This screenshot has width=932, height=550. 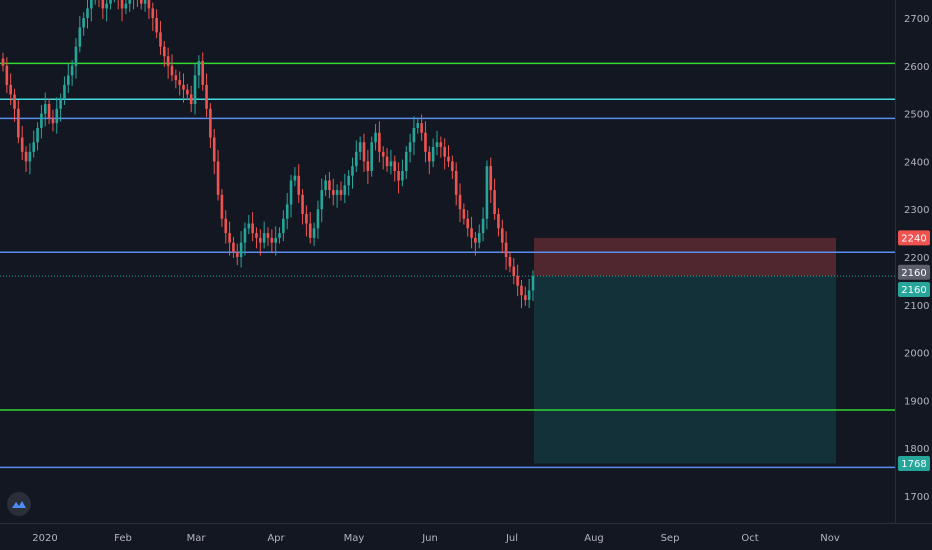 I want to click on price-tick-label: 2400, so click(x=916, y=162).